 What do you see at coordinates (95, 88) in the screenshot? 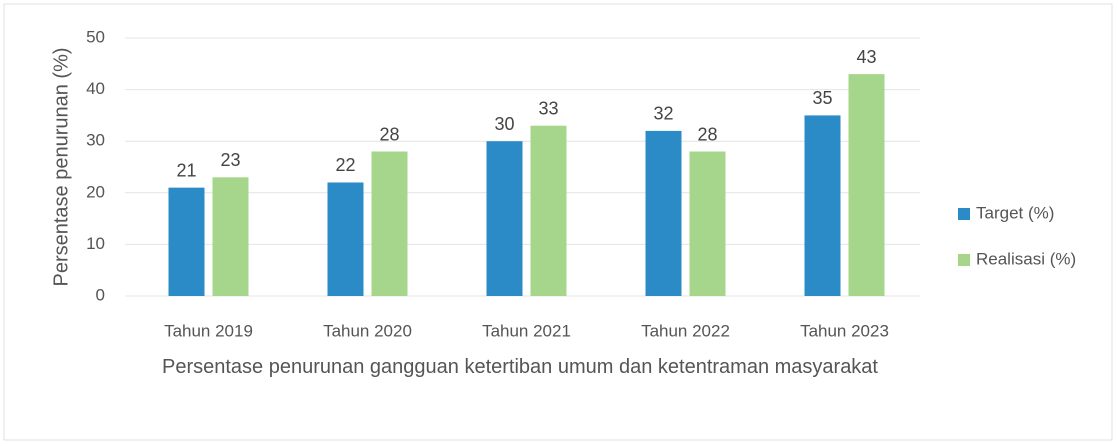
I see `y-tick-label: 40` at bounding box center [95, 88].